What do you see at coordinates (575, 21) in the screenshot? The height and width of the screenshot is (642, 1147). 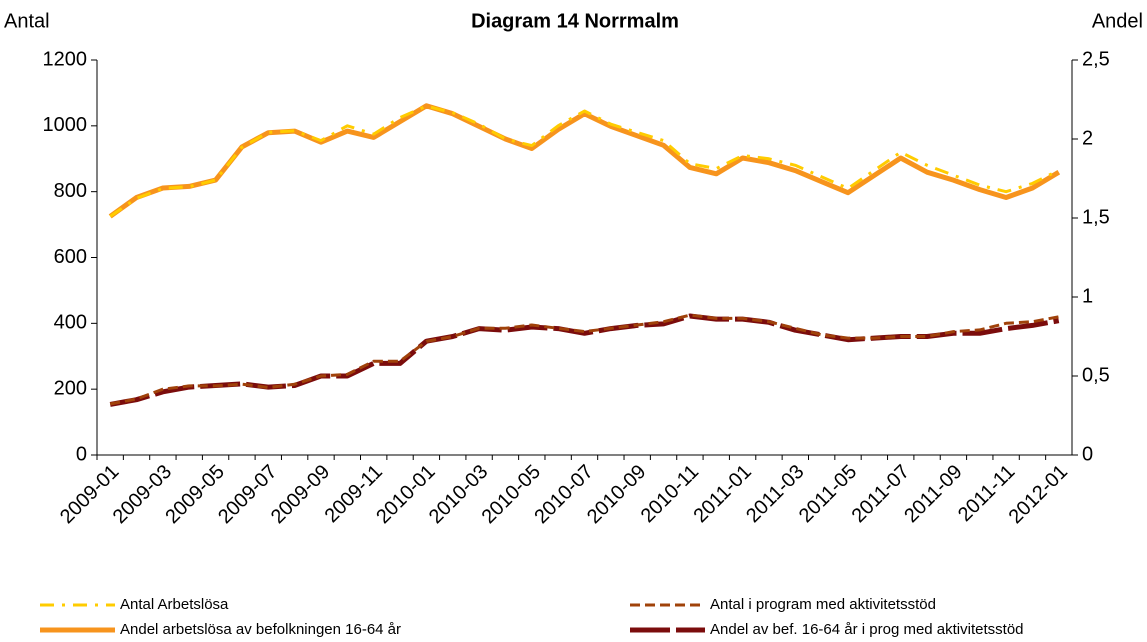 I see `chart-title: Diagram 14 Norrmalm` at bounding box center [575, 21].